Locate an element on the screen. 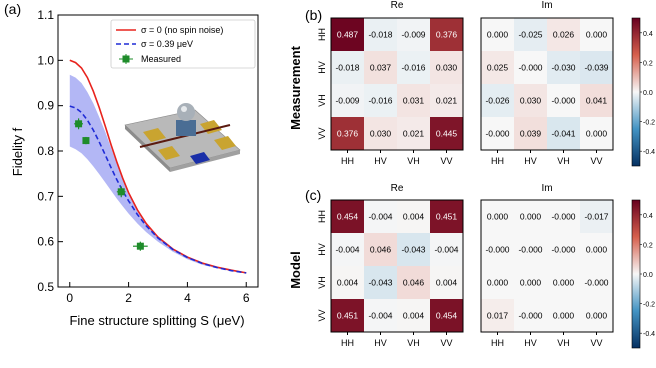 This screenshot has width=656, height=368. cell-value-label: 0.004 is located at coordinates (348, 283).